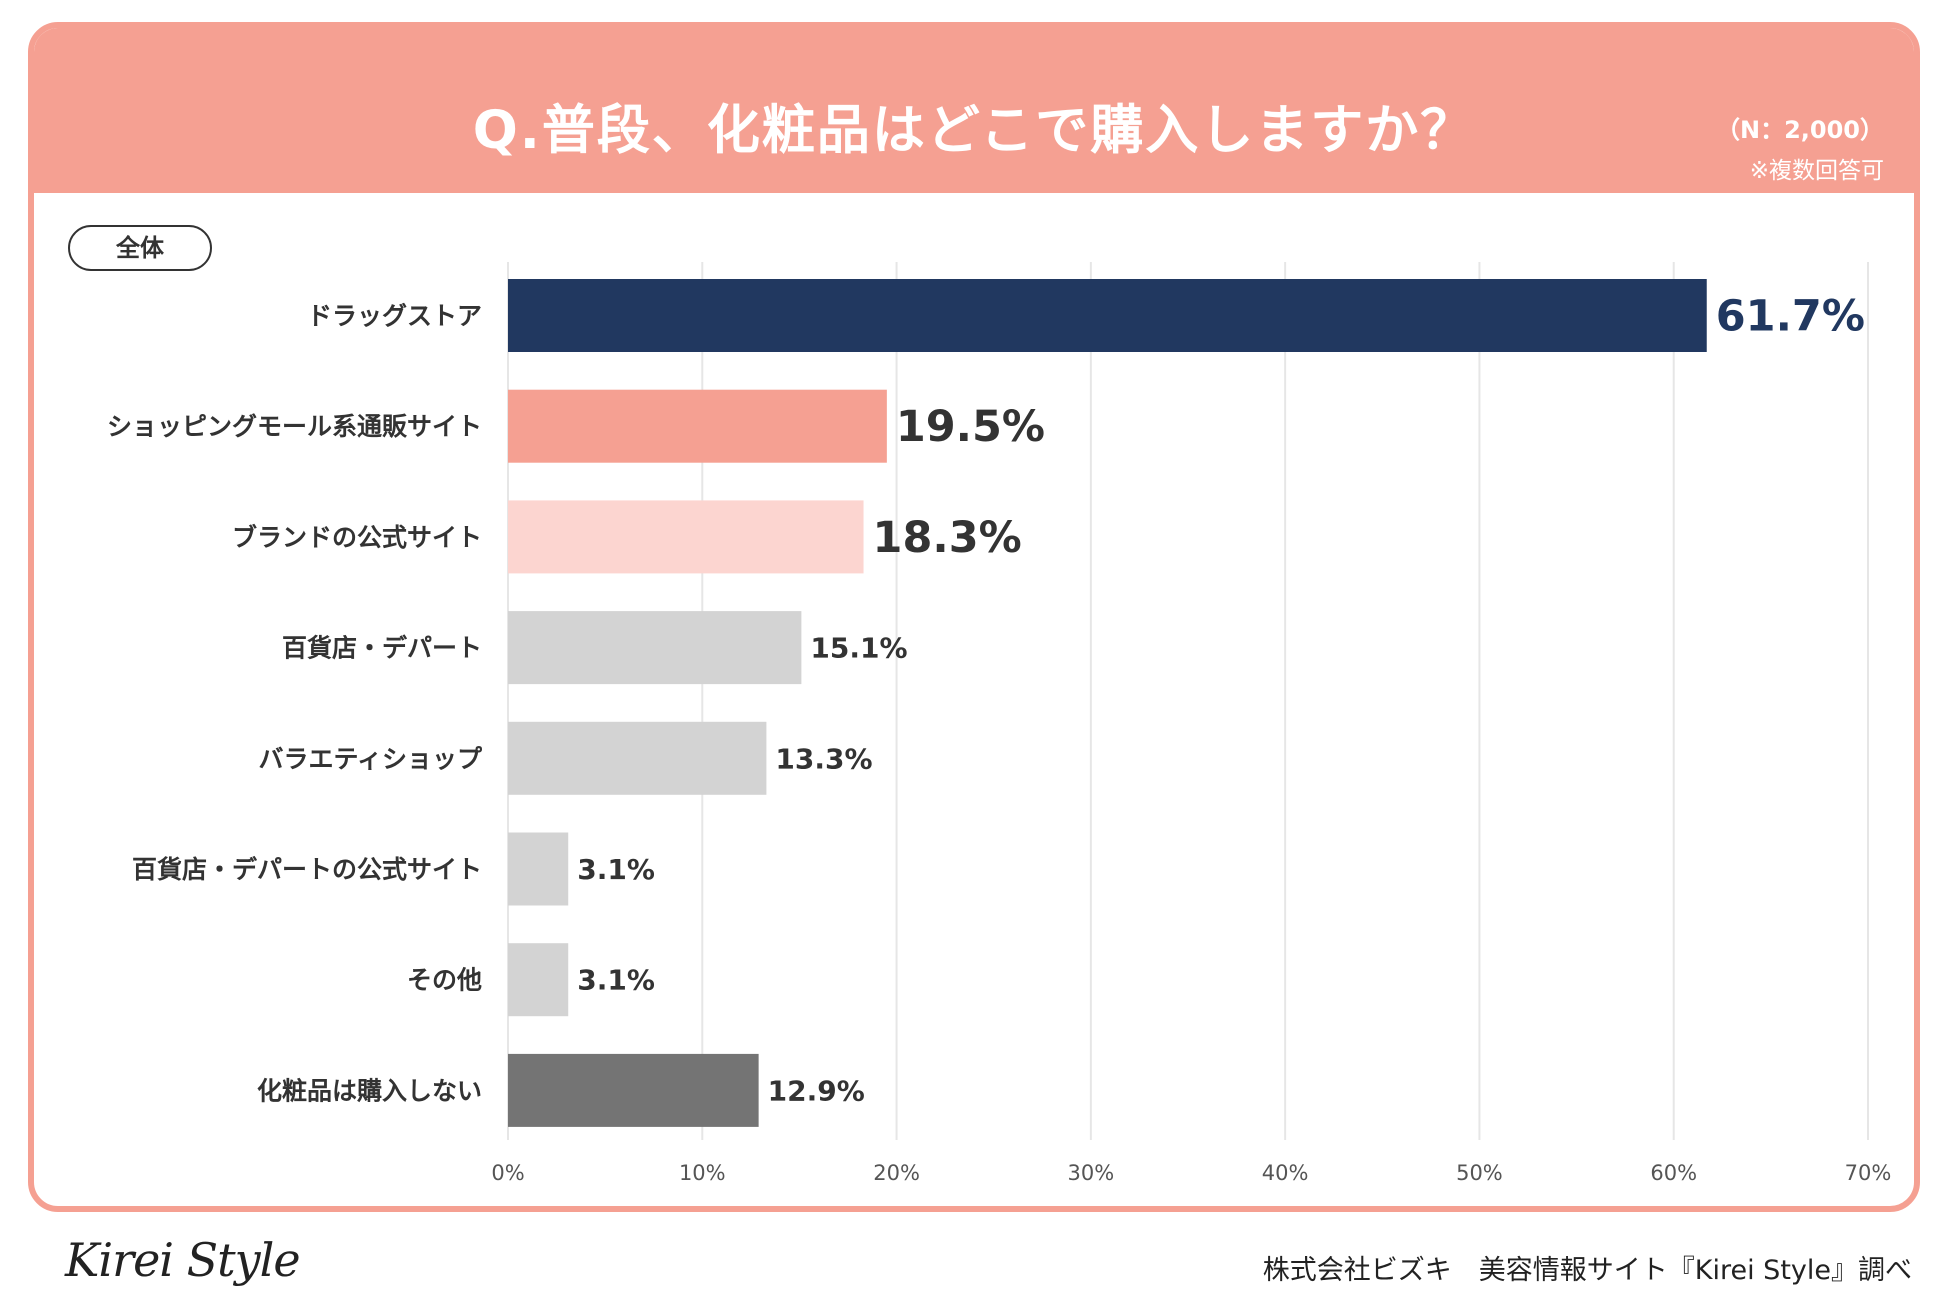  Describe the element at coordinates (307, 869) in the screenshot. I see `category-label: 百貨店・デパートの公式サイト` at that location.